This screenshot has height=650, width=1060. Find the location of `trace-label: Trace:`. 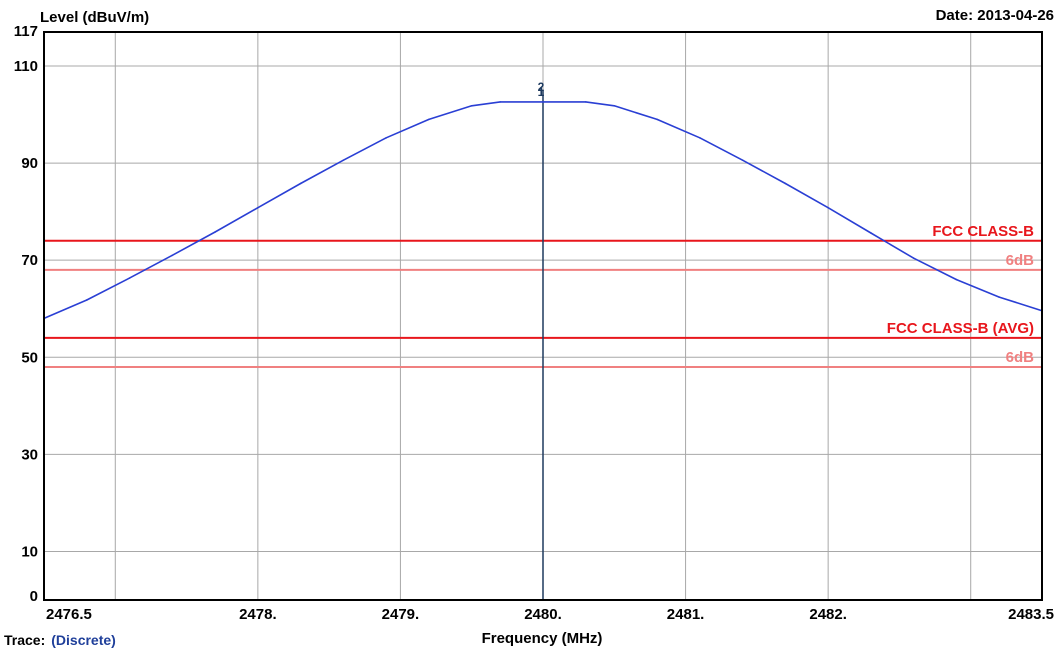

trace-label: Trace: is located at coordinates (25, 640).